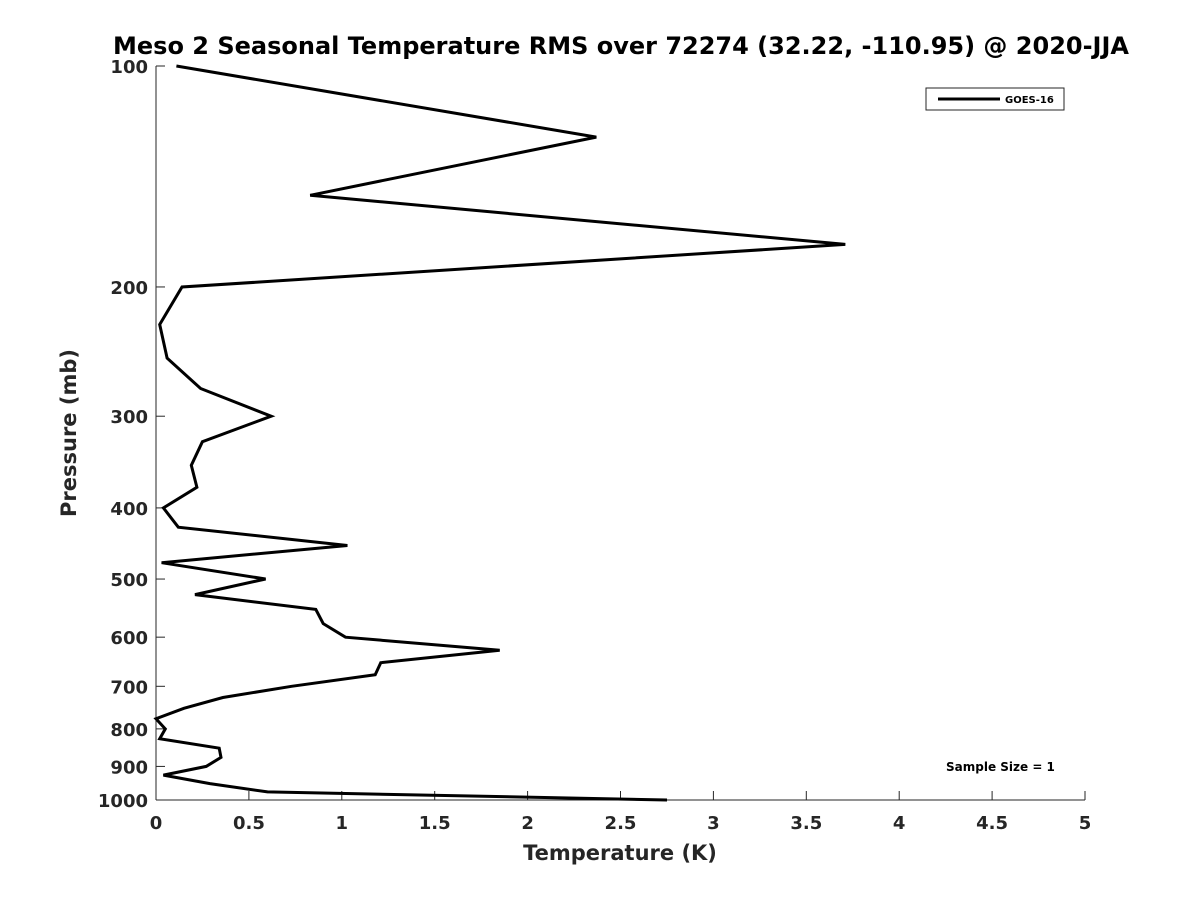  I want to click on x-tick-label: 2, so click(527, 823).